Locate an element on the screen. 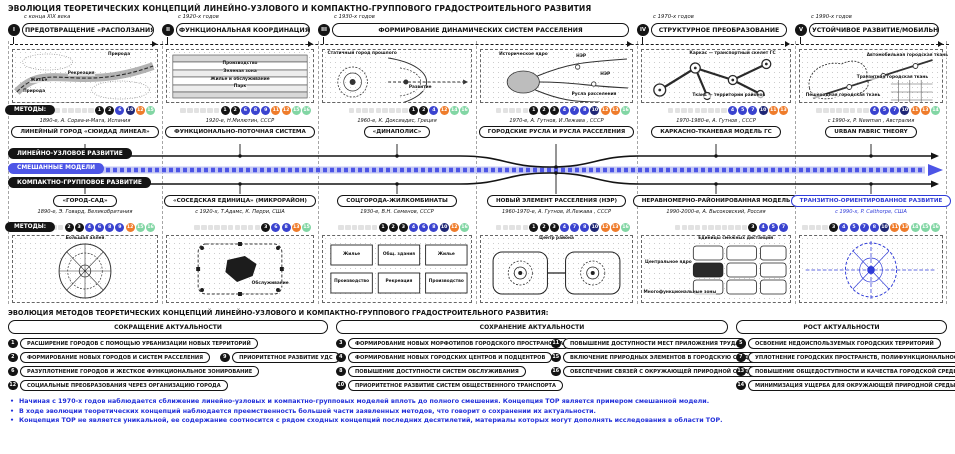 The image size is (955, 454). method-item-number: 4 is located at coordinates (341, 357).